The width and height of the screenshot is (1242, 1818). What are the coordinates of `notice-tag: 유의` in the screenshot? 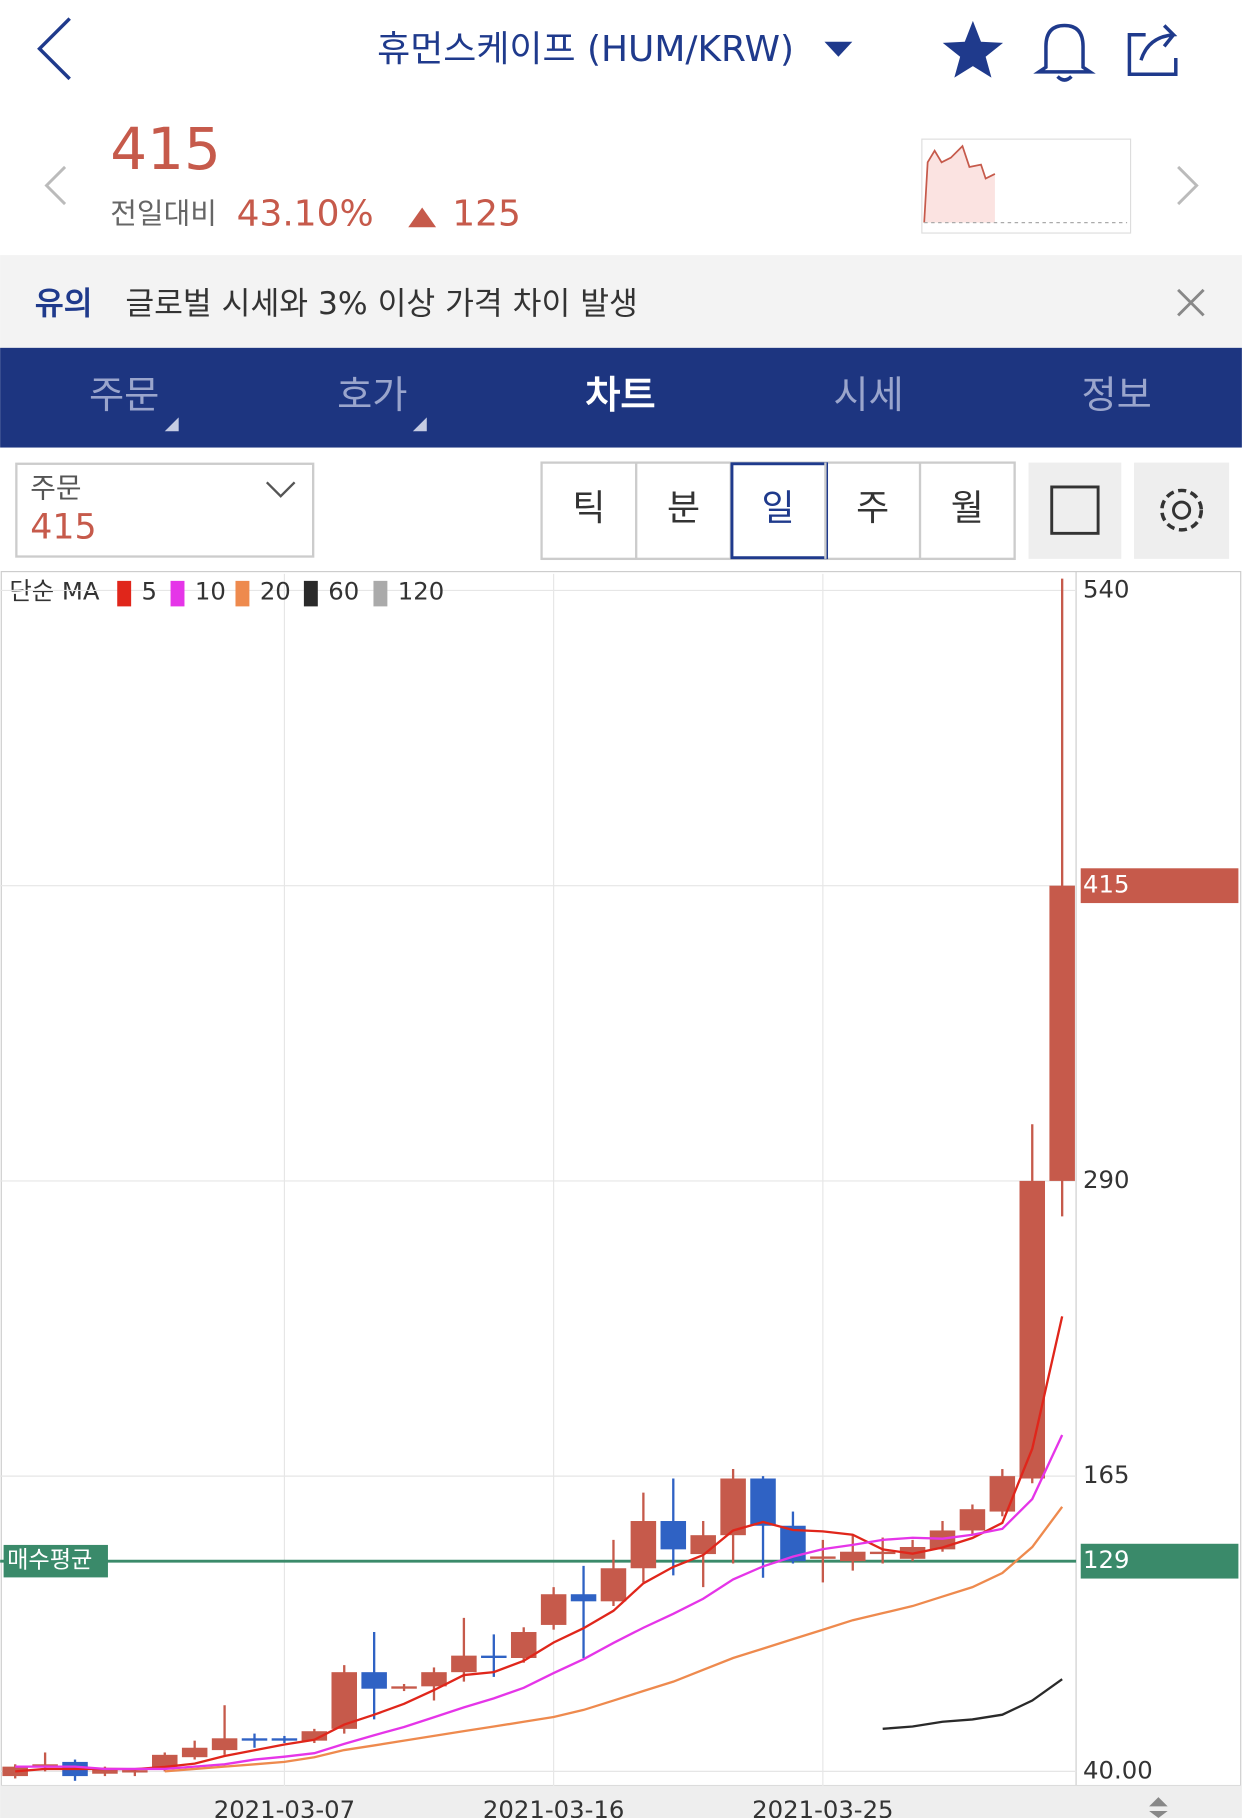 It's located at (64, 304).